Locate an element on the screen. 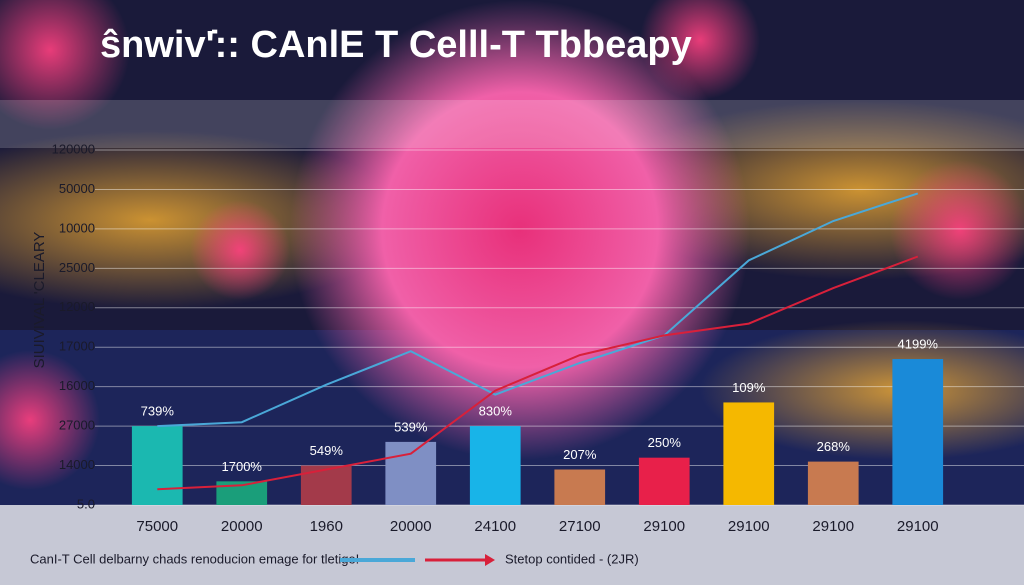  y-tick-label: 50000 is located at coordinates (77, 188).